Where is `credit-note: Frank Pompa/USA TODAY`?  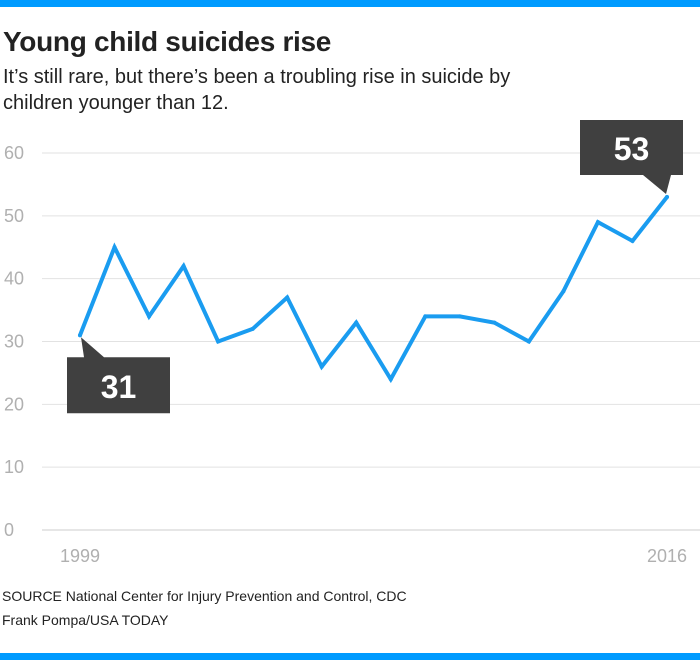 credit-note: Frank Pompa/USA TODAY is located at coordinates (85, 620).